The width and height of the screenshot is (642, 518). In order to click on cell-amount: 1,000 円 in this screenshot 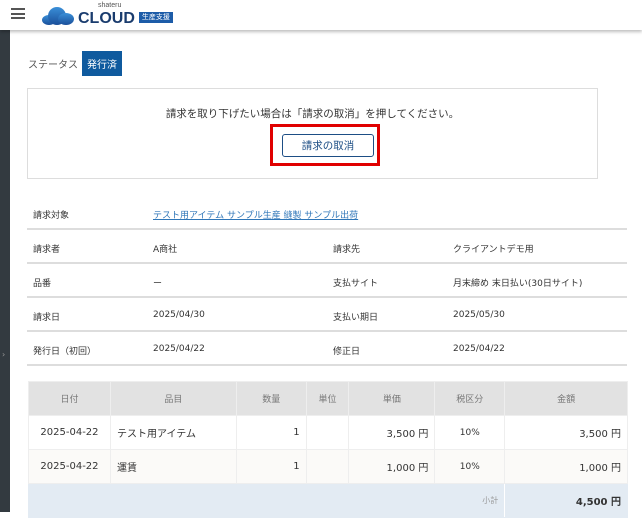, I will do `click(566, 466)`.